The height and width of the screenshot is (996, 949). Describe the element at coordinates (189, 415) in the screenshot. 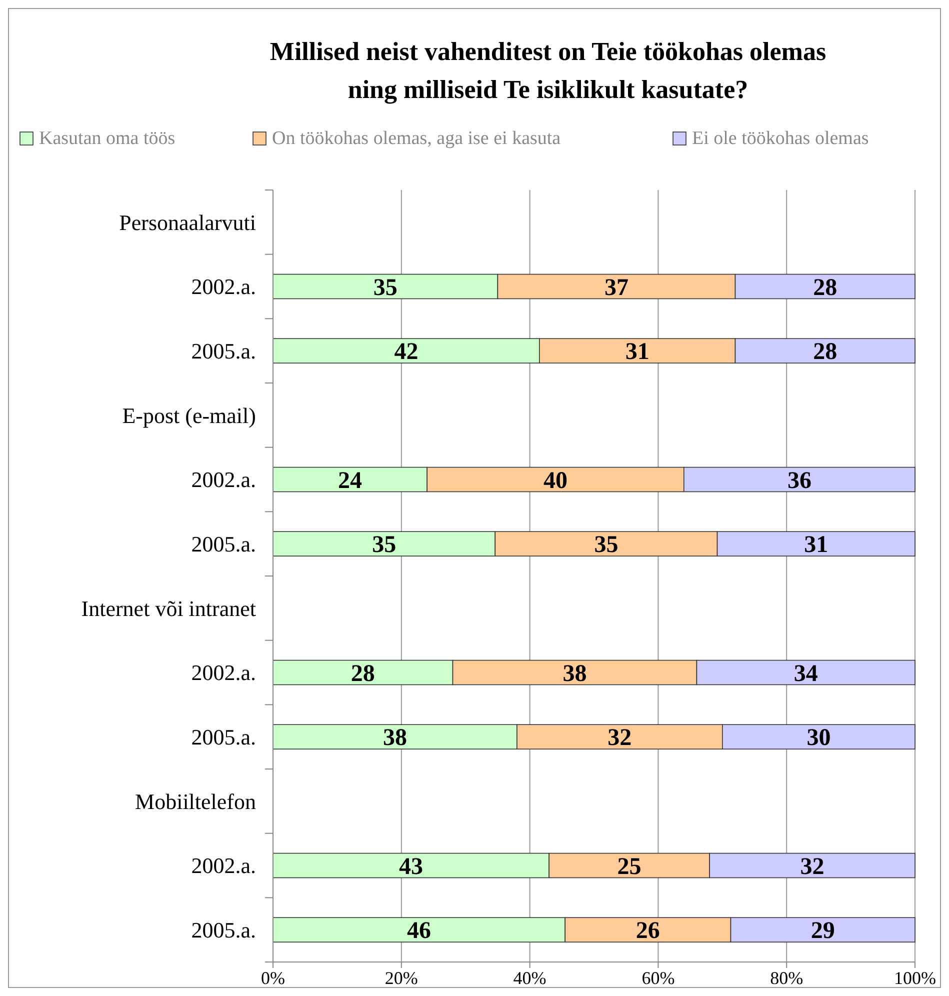

I see `y-tick-label: E-post (e-mail)` at that location.